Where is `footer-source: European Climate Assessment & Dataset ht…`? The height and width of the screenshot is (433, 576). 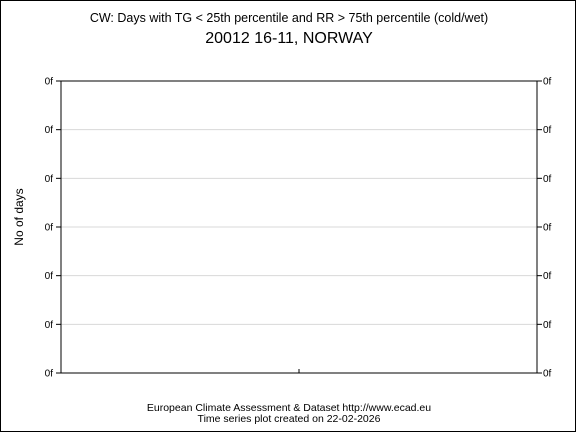 footer-source: European Climate Assessment & Dataset ht… is located at coordinates (289, 408).